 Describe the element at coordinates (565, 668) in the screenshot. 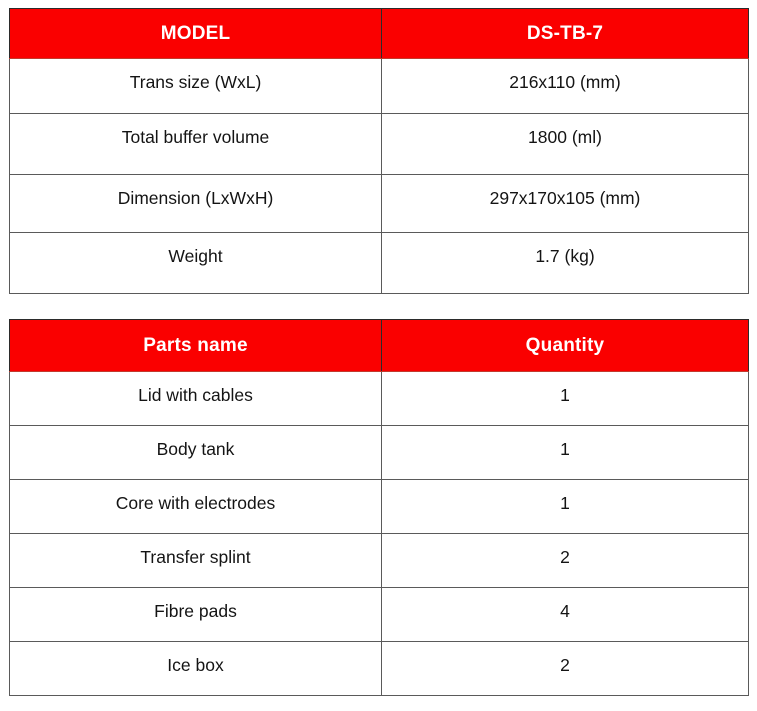

I see `part-quantity-ice-box: 2` at that location.